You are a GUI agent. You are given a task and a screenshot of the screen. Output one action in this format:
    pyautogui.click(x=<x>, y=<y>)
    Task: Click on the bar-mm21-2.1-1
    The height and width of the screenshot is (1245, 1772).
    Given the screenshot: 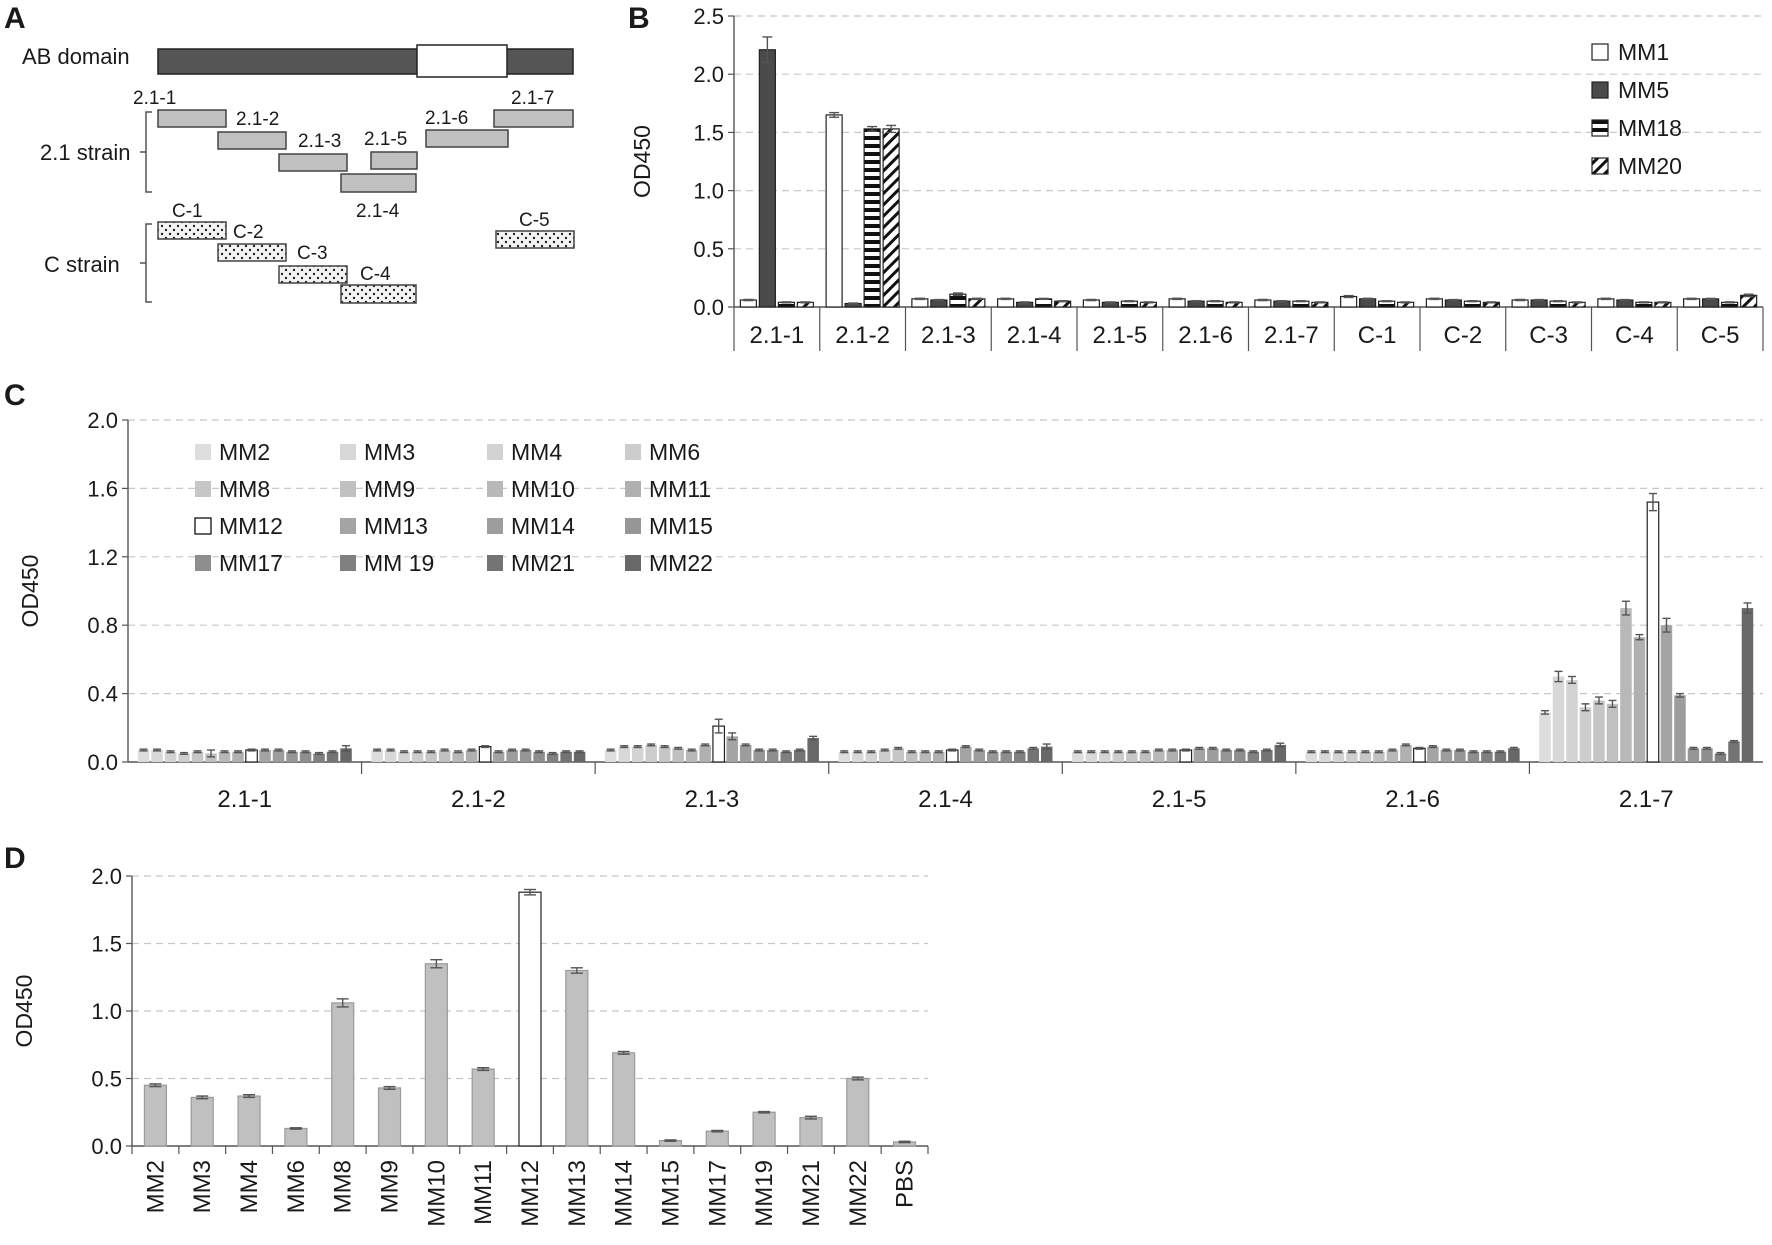 What is the action you would take?
    pyautogui.click(x=332, y=756)
    